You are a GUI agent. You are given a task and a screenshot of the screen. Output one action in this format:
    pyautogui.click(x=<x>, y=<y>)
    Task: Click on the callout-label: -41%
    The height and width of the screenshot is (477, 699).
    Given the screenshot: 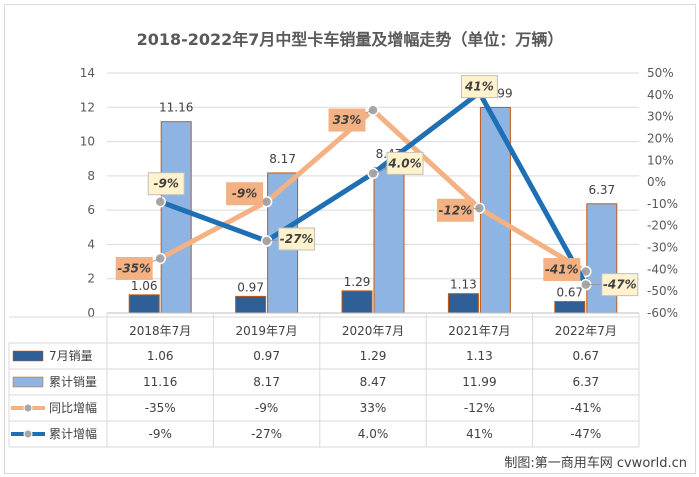 What is the action you would take?
    pyautogui.click(x=562, y=270)
    